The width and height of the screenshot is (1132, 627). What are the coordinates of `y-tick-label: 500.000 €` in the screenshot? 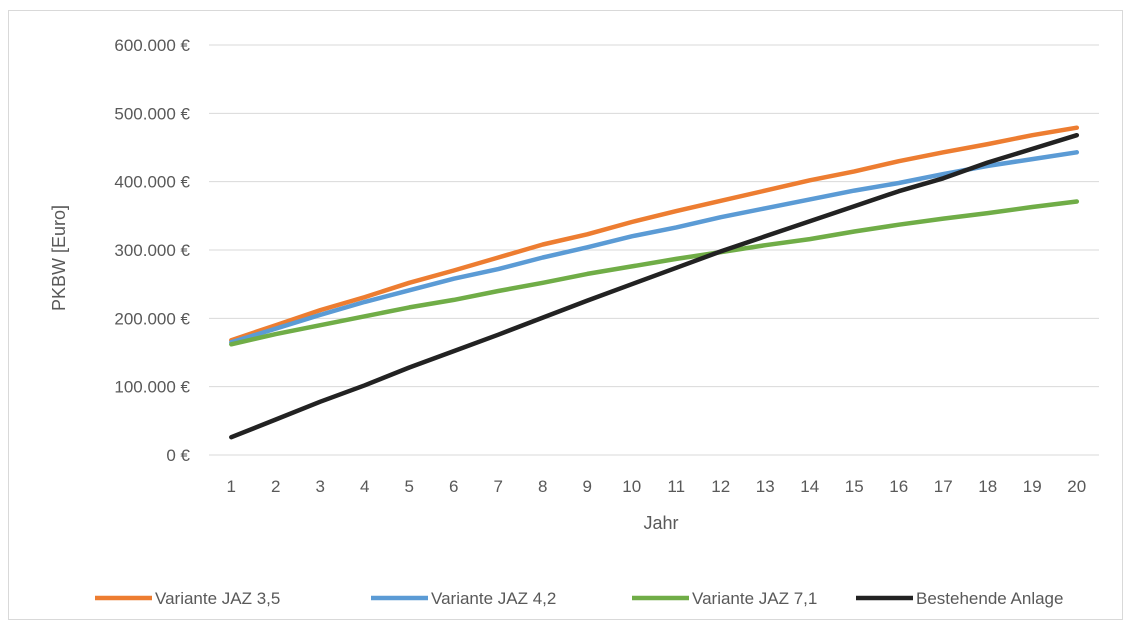 It's located at (152, 113).